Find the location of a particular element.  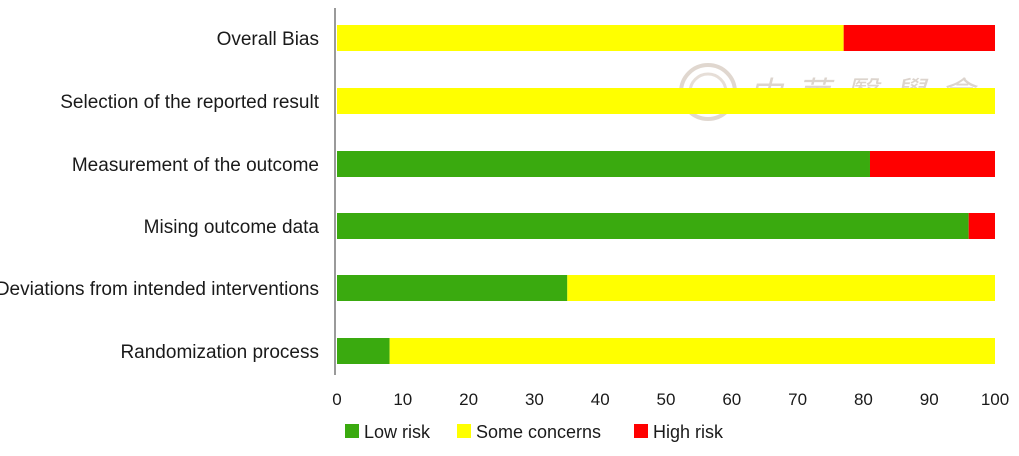

legend-label: High risk is located at coordinates (688, 432).